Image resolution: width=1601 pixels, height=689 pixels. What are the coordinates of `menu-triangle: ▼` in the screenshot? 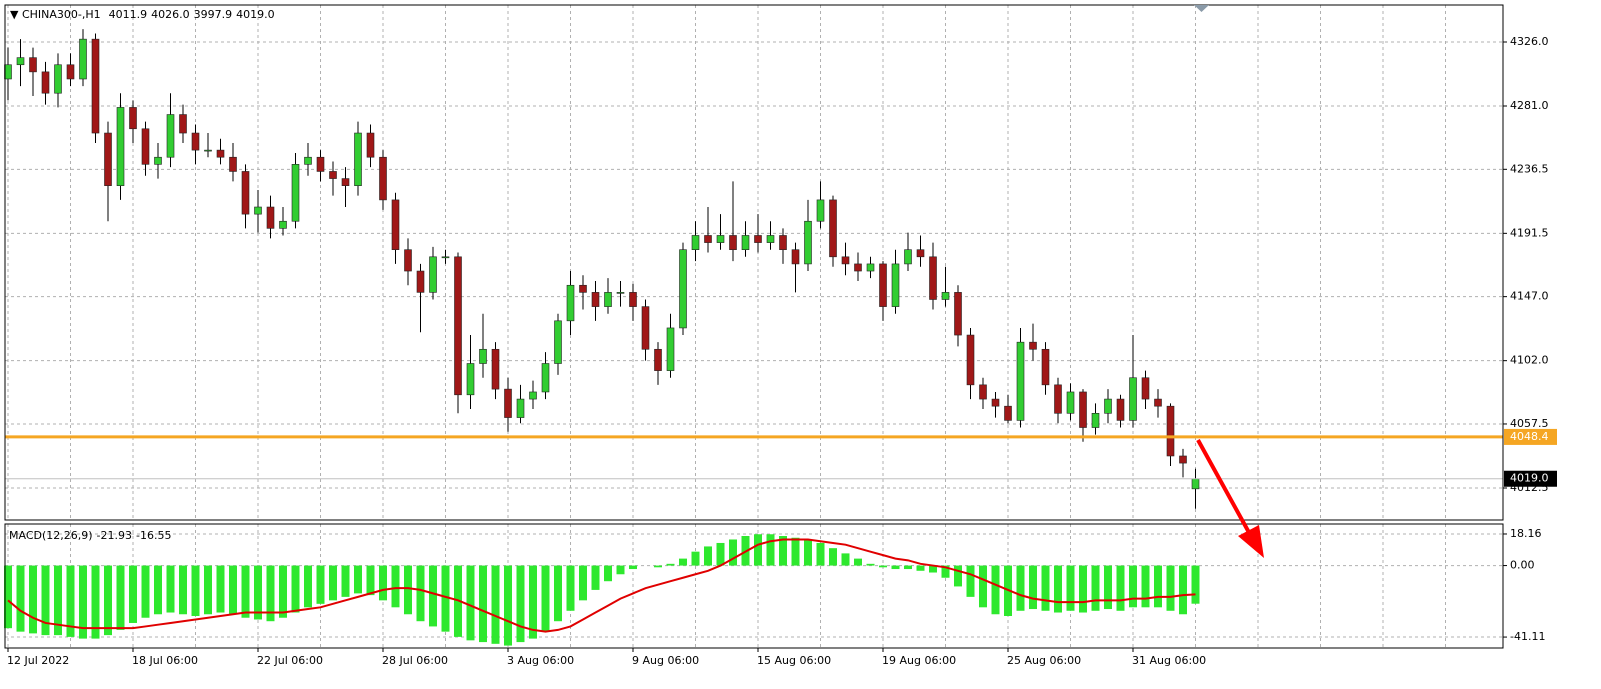 It's located at (16, 14).